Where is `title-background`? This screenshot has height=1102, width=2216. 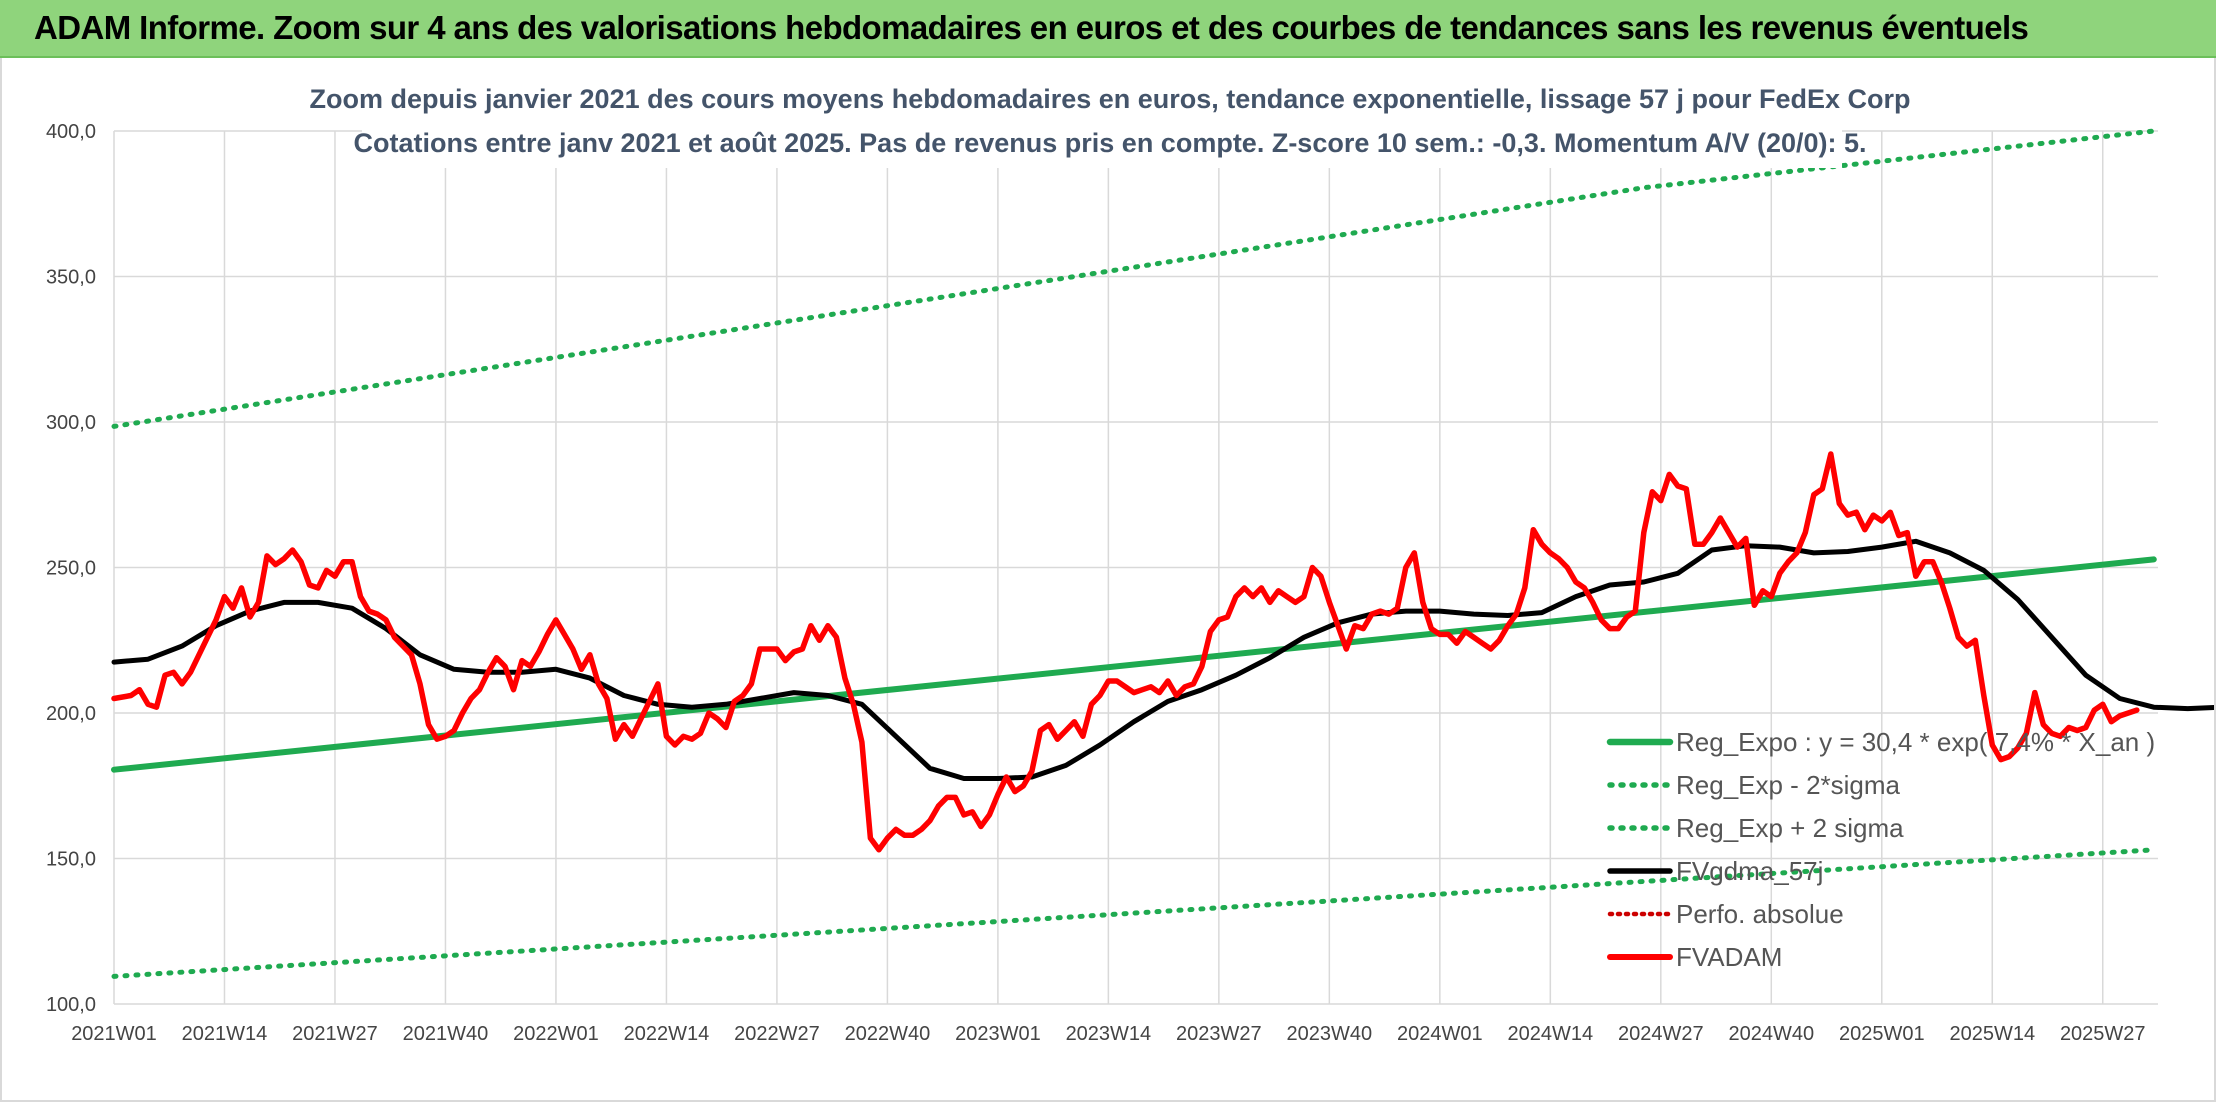
title-background is located at coordinates (1102, 120).